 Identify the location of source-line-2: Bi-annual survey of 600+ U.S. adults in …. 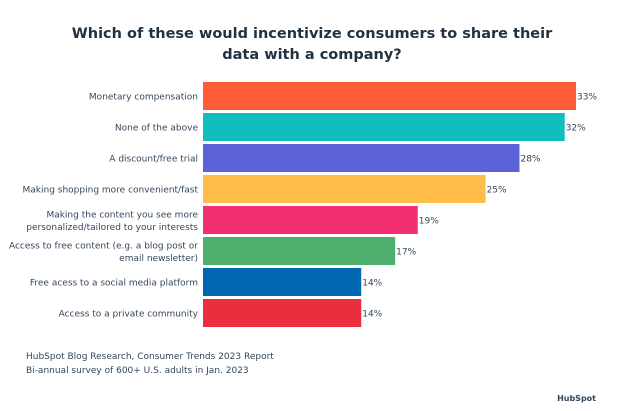
(137, 371).